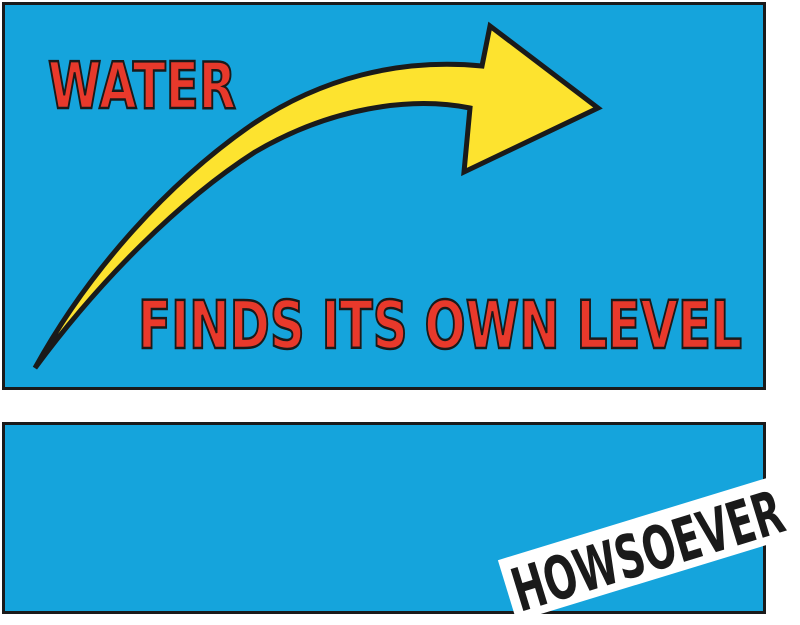 The height and width of the screenshot is (625, 800). What do you see at coordinates (440, 325) in the screenshot?
I see `phrase-finds-its-own-level: FINDS ITS OWN LEVEL` at bounding box center [440, 325].